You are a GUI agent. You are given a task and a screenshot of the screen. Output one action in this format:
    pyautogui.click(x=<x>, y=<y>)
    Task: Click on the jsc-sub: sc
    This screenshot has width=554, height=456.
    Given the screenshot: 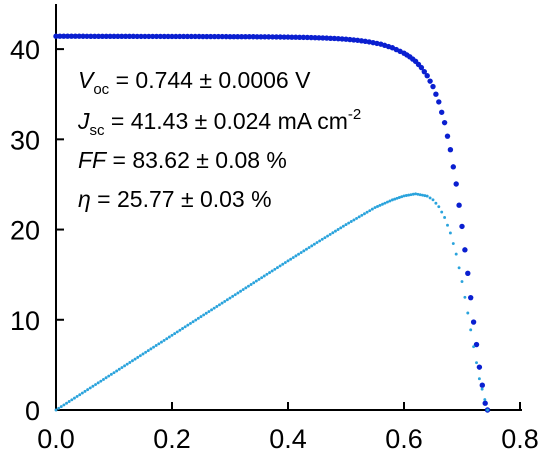 What is the action you would take?
    pyautogui.click(x=98, y=130)
    